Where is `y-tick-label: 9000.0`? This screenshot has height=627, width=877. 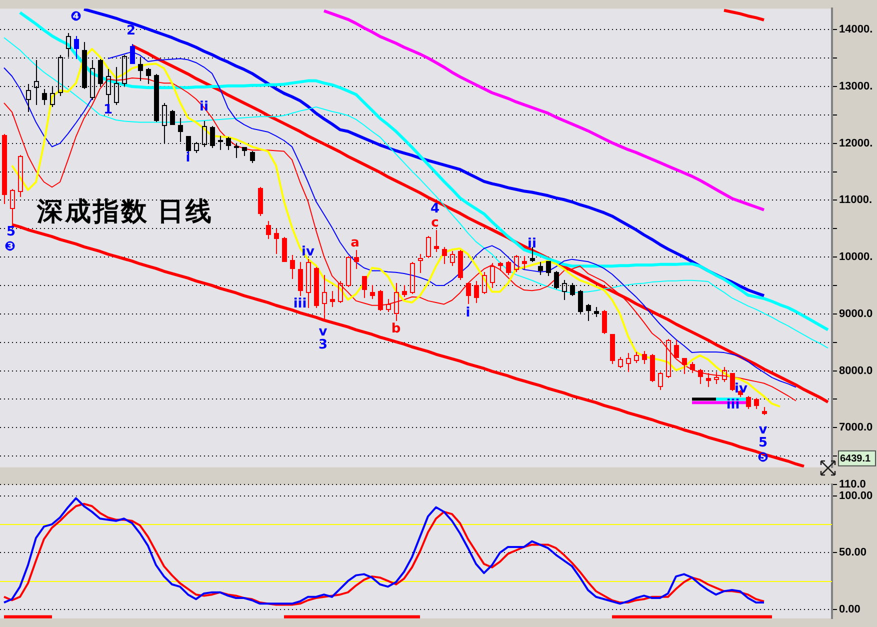 y-tick-label: 9000.0 is located at coordinates (856, 314).